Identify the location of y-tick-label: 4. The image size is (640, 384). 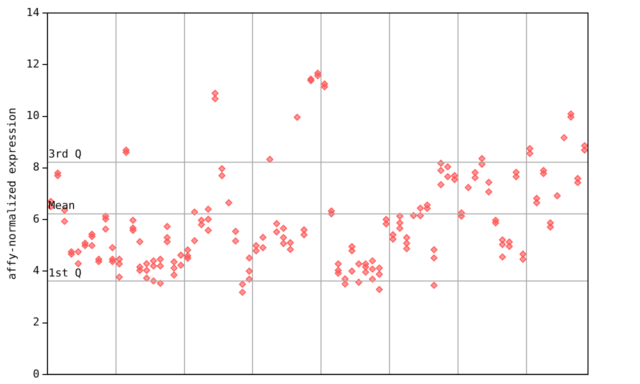
(36, 270).